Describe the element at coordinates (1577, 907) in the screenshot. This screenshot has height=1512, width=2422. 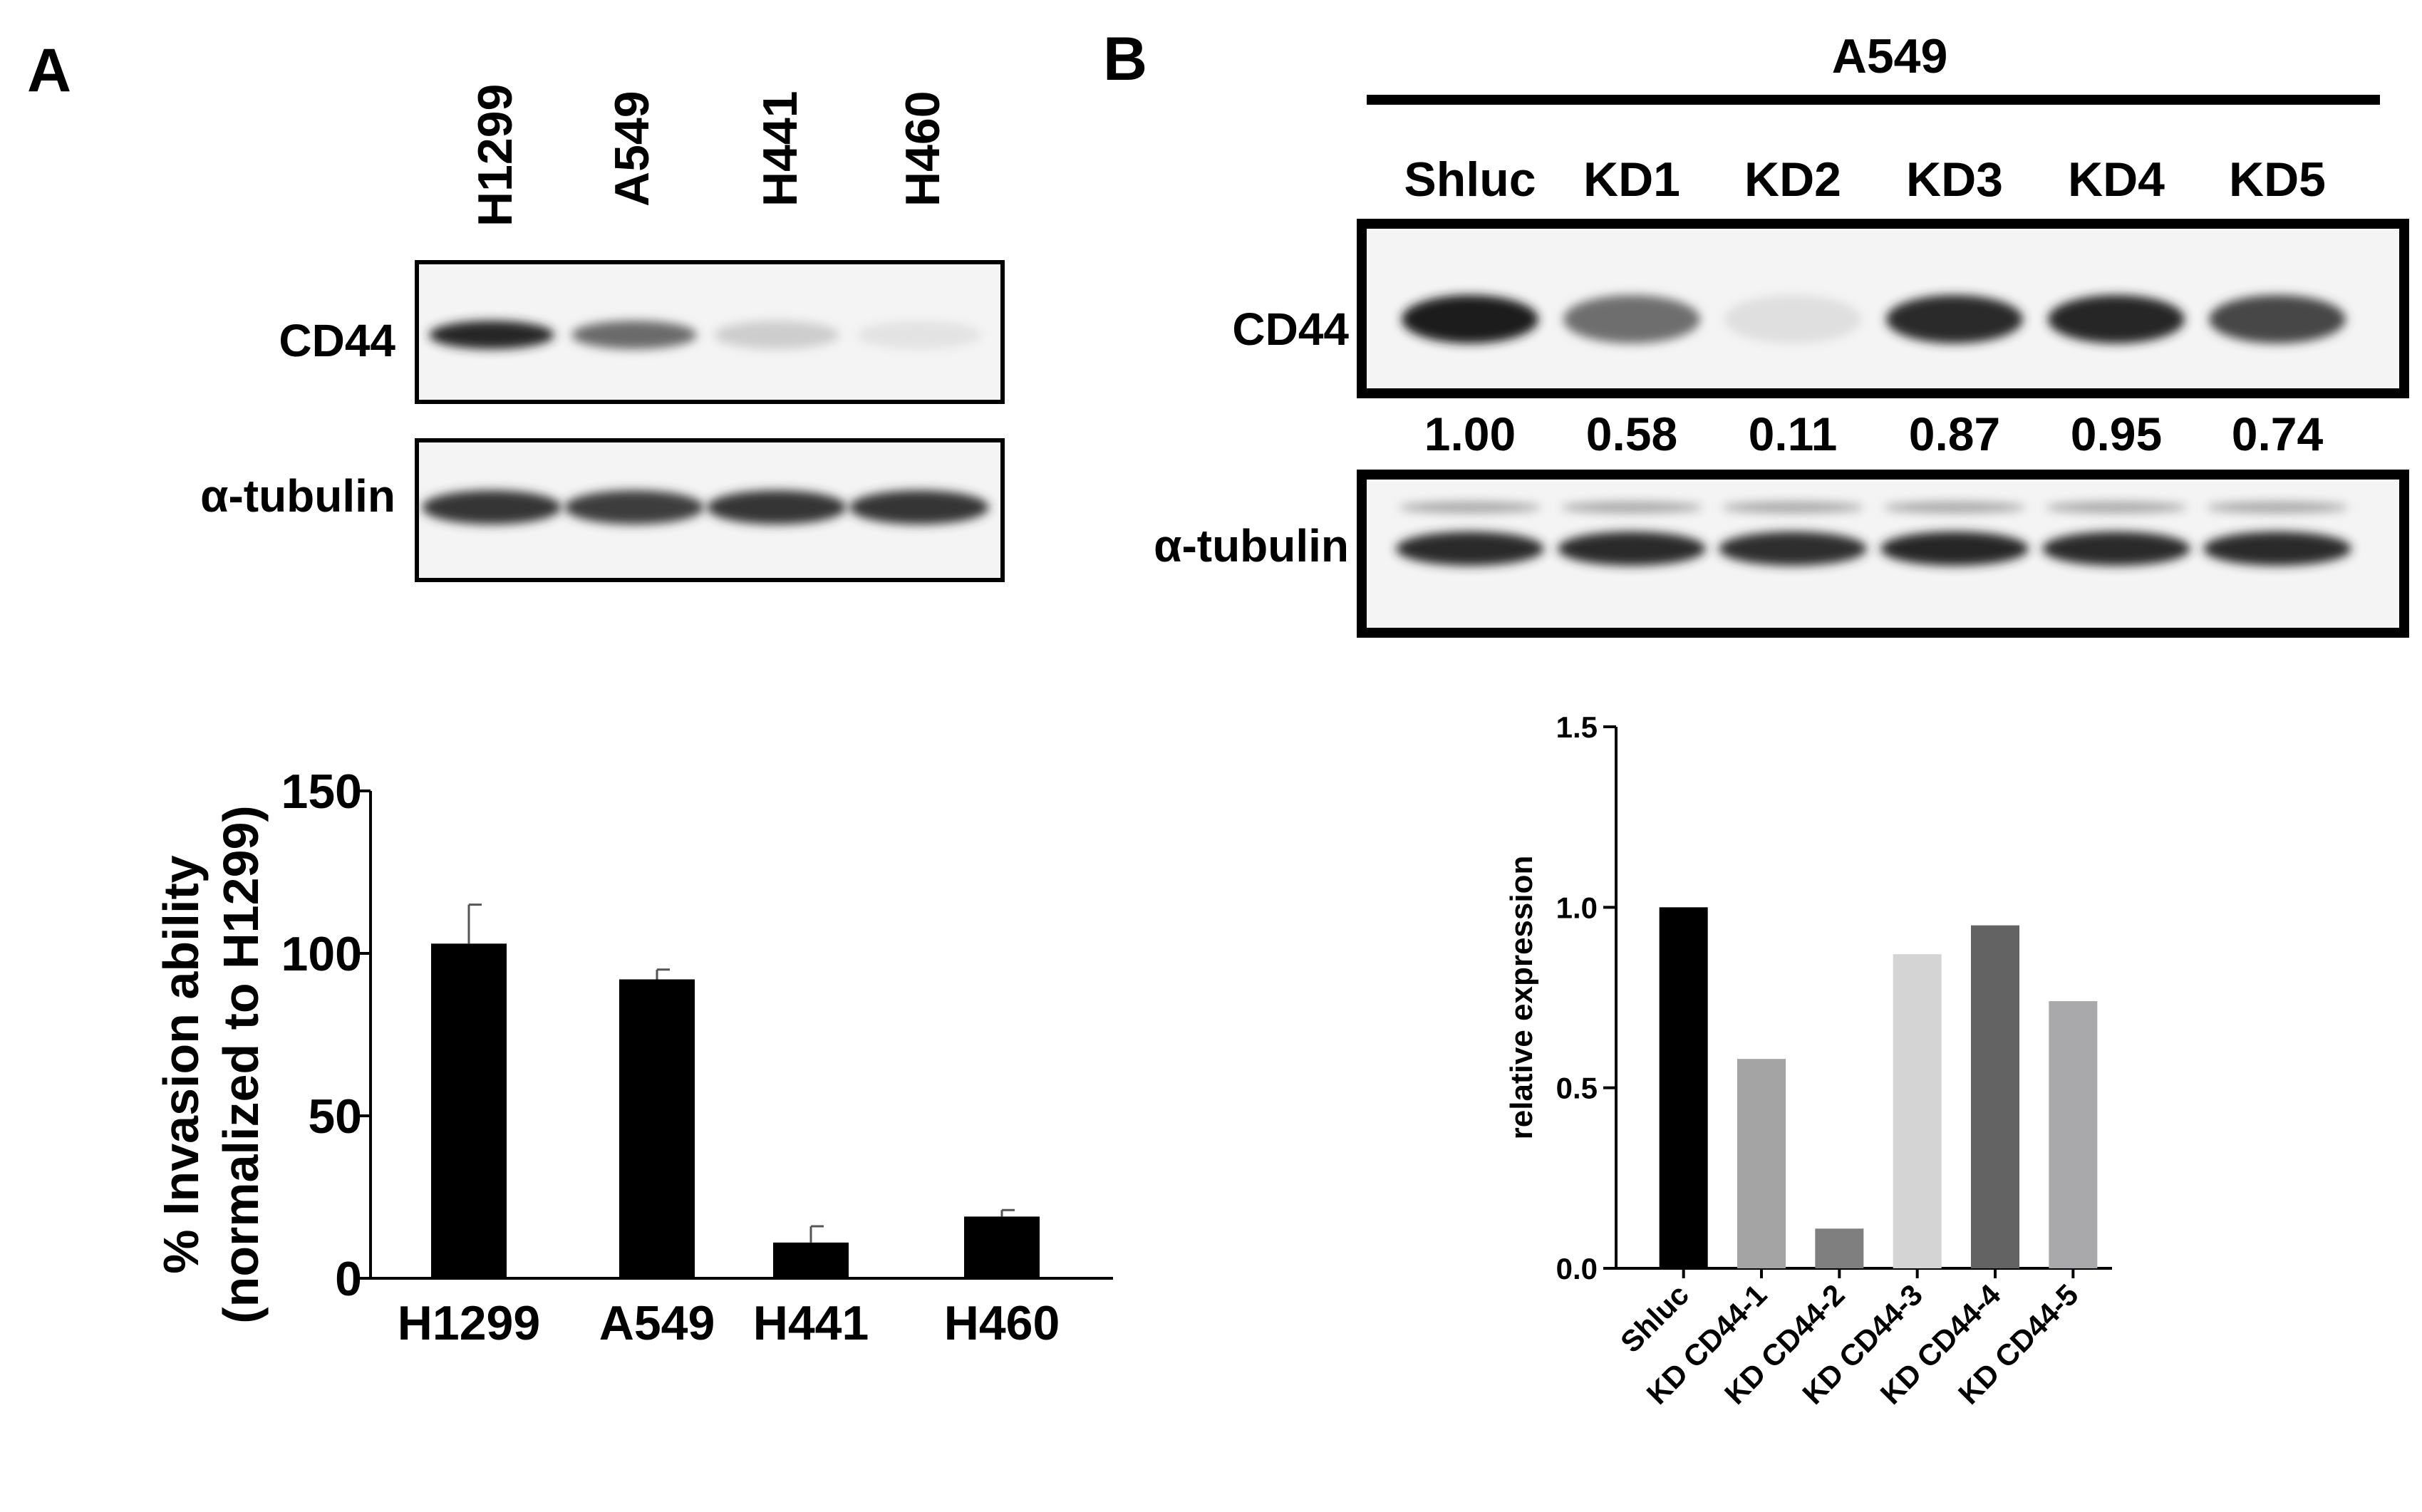
I see `y-tick-label: 1.0` at that location.